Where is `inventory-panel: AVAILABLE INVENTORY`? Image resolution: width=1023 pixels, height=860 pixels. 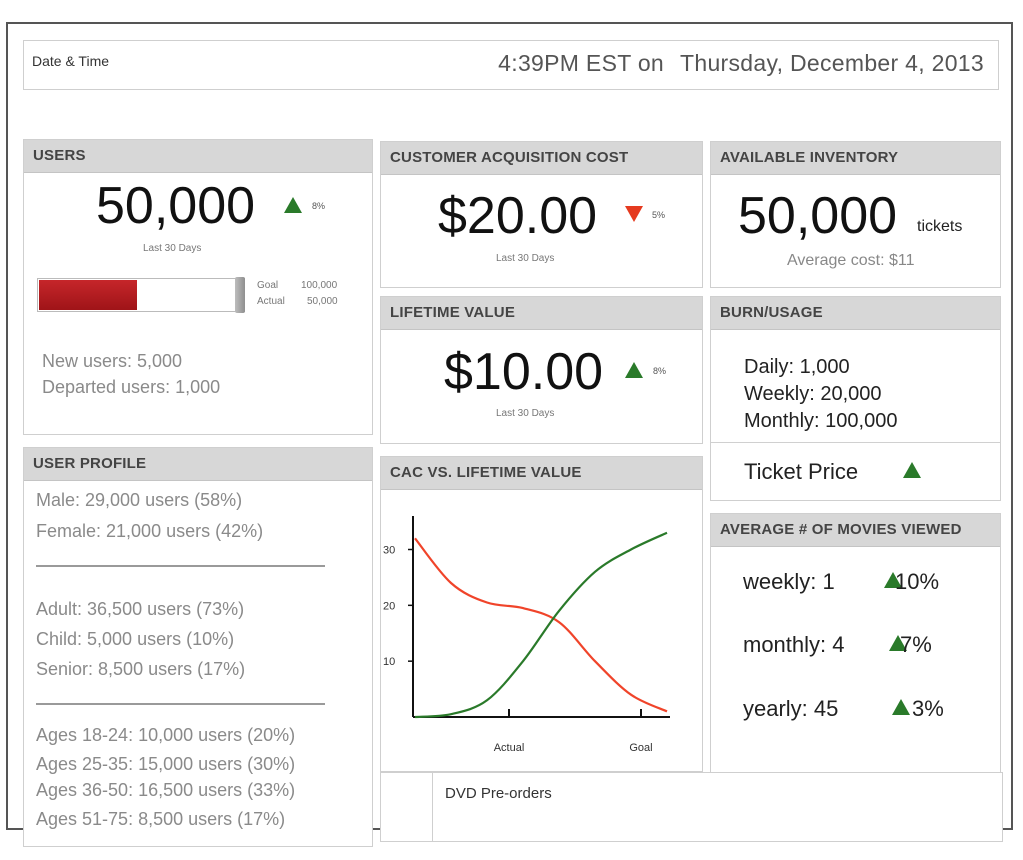 inventory-panel: AVAILABLE INVENTORY is located at coordinates (855, 214).